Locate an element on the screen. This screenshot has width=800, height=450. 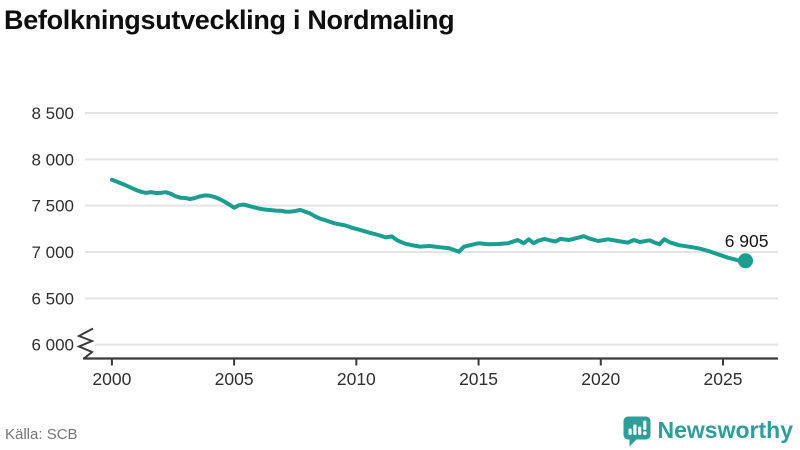
y-axis-label: 7 000 is located at coordinates (52, 252).